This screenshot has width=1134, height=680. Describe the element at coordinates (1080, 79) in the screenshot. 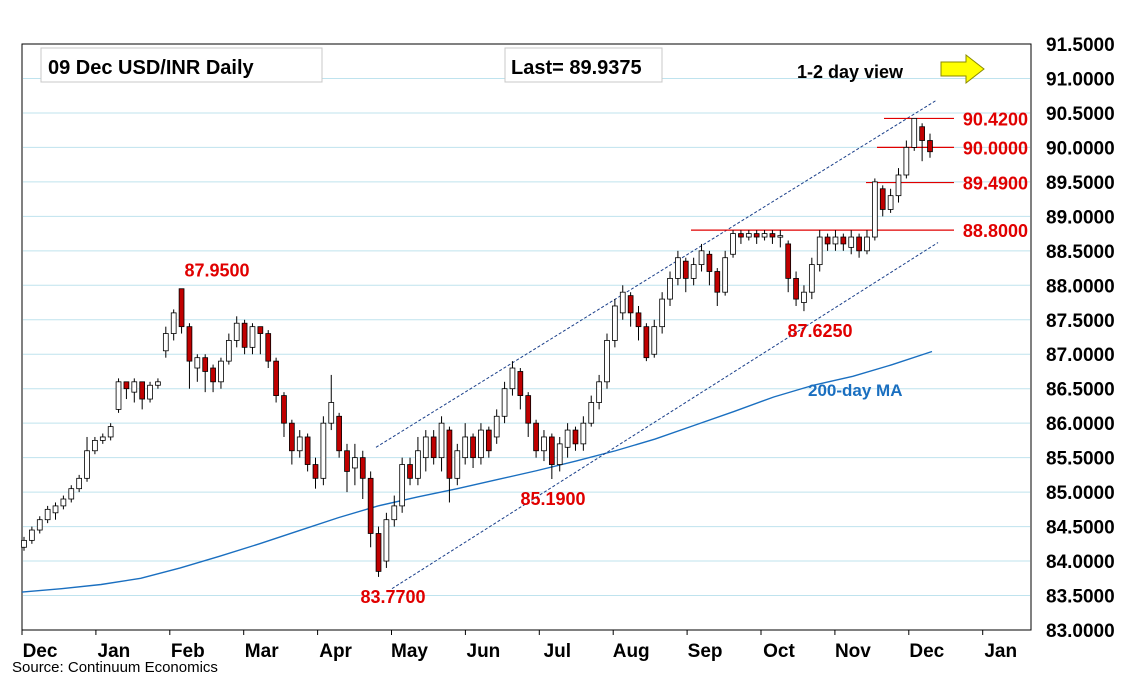

I see `y-tick-label: 91.0000` at that location.